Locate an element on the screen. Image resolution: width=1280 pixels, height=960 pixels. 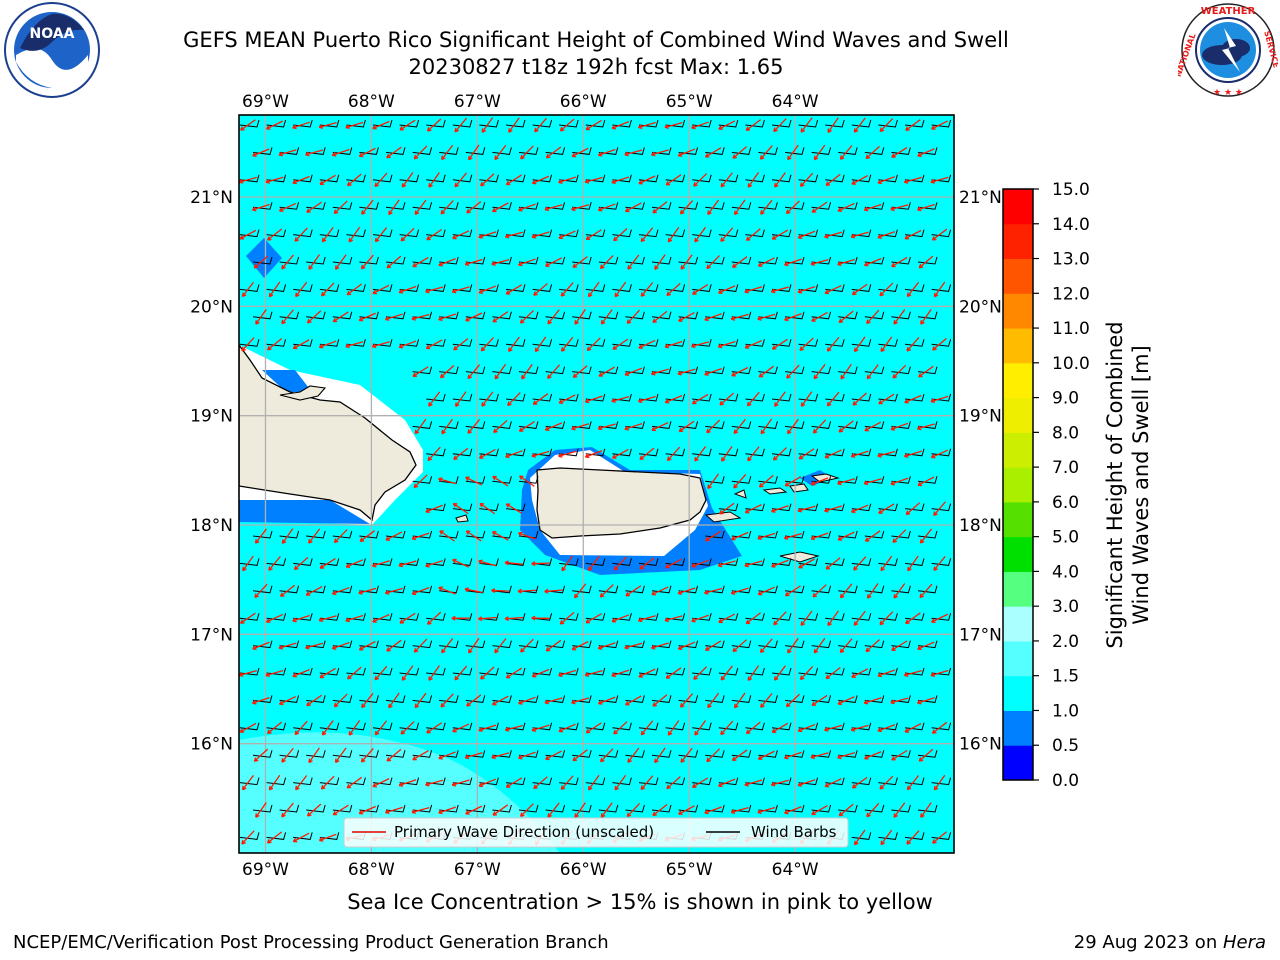
lon-label-bottom: 66°W is located at coordinates (583, 870).